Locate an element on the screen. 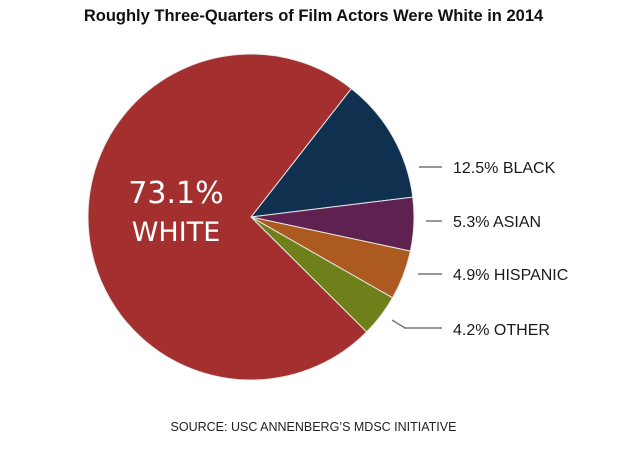 This screenshot has height=459, width=627. source-note: SOURCE: USC ANNENBERG’S MDSC INITIATIVE is located at coordinates (313, 427).